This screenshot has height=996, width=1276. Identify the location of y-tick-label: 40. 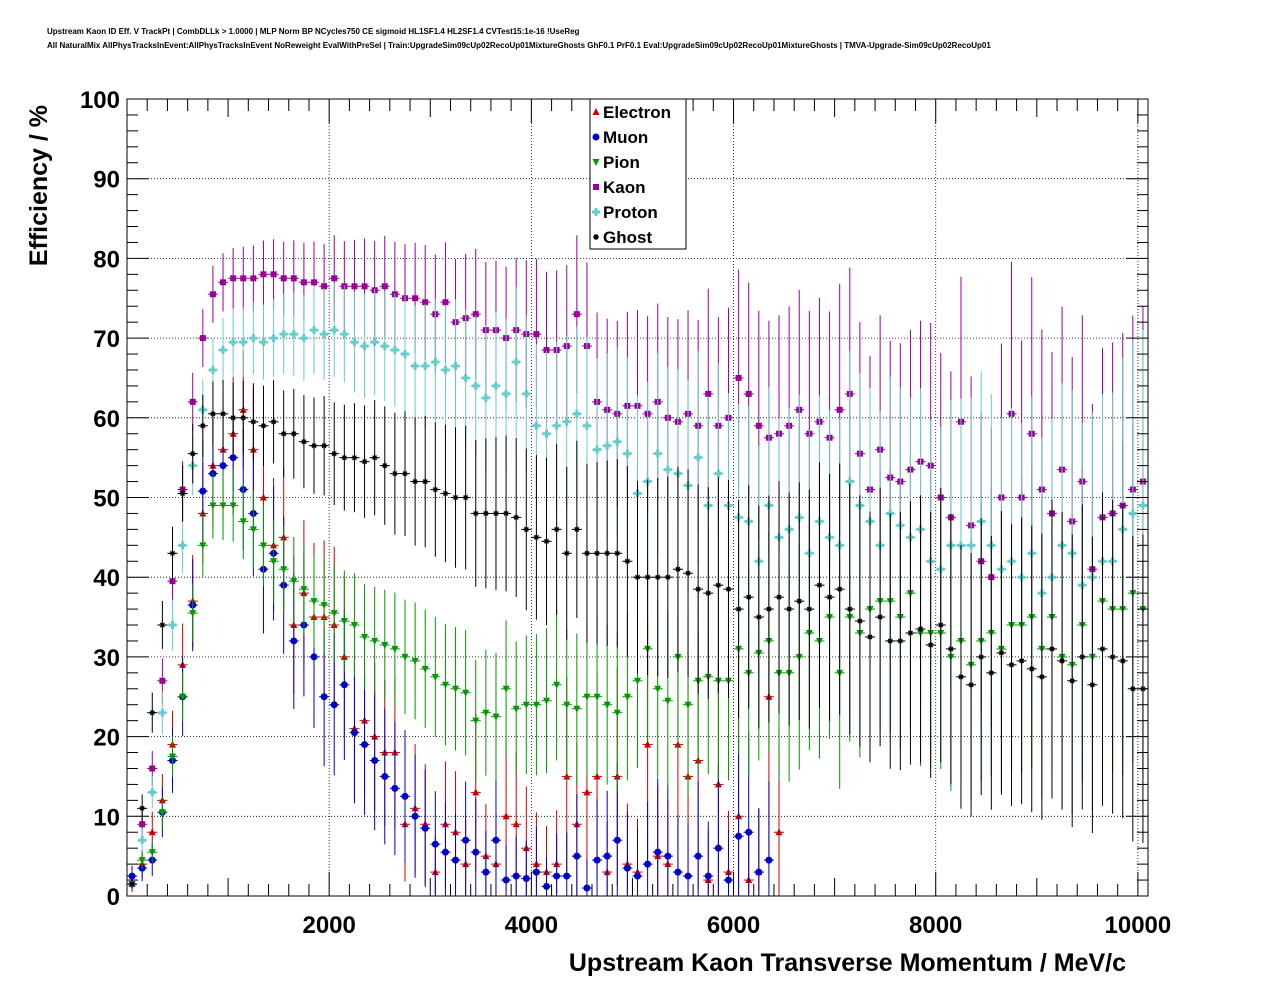
(106, 578).